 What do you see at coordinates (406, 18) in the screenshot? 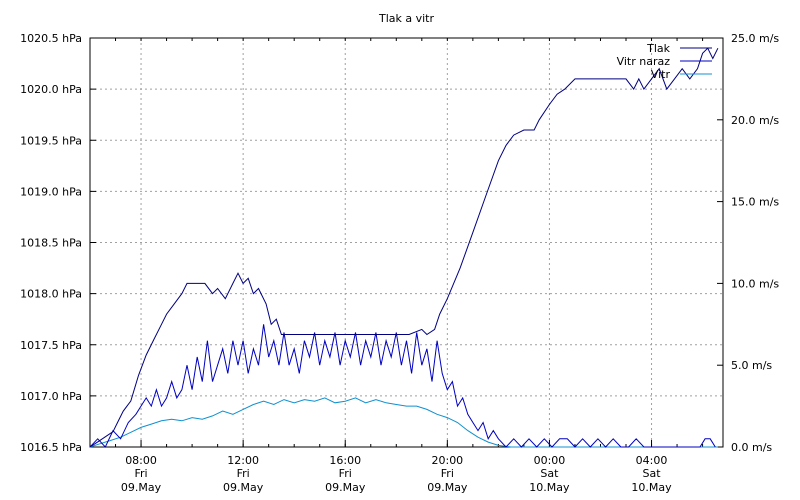
I see `chart-title: Tlak a vitr` at bounding box center [406, 18].